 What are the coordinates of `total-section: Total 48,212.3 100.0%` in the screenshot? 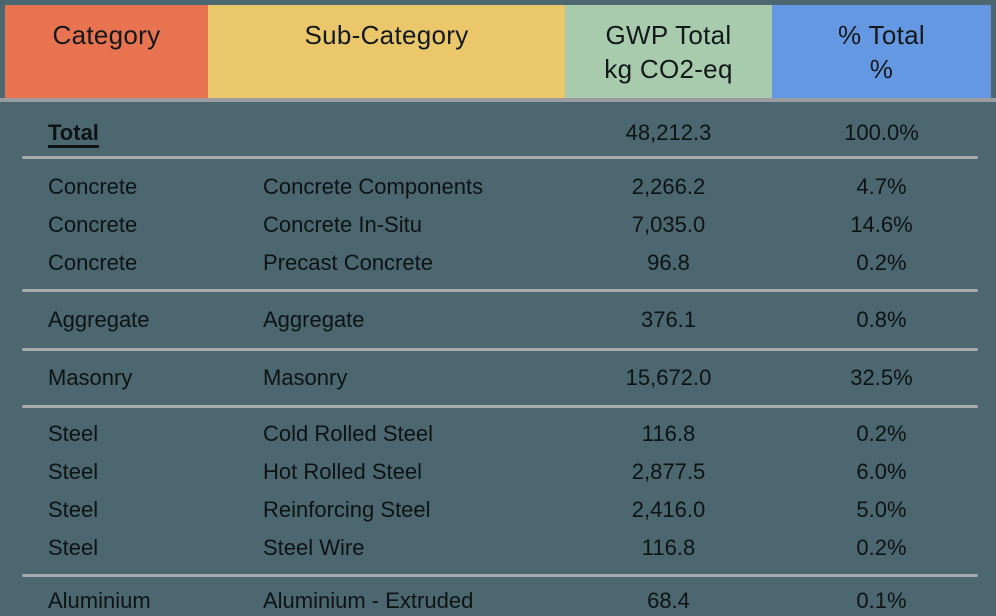 It's located at (498, 129).